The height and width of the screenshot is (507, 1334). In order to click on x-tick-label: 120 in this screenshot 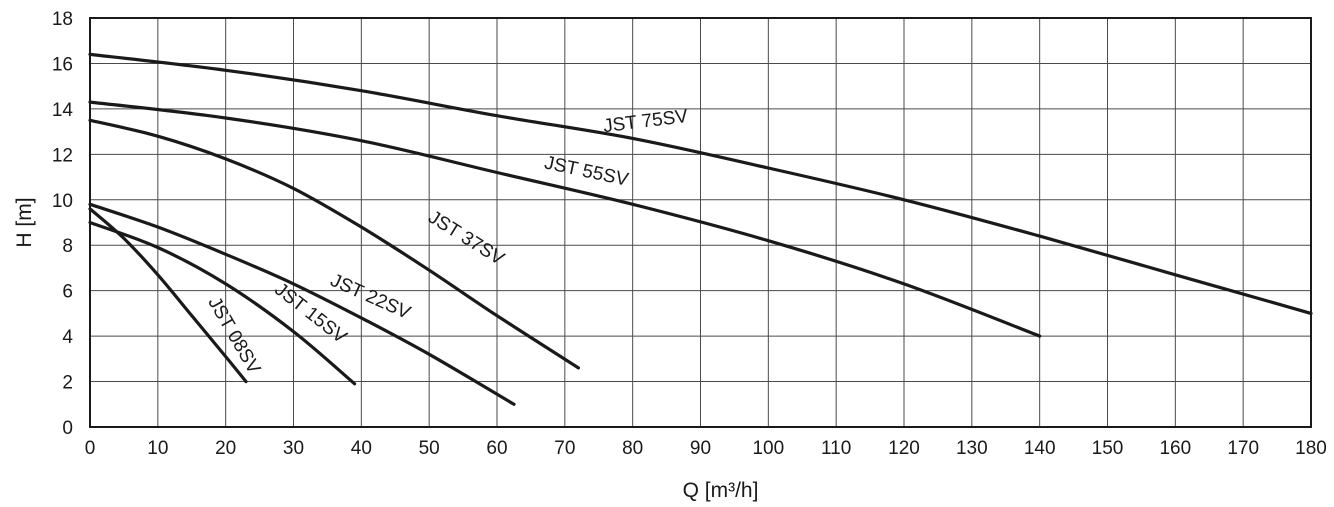, I will do `click(904, 448)`.